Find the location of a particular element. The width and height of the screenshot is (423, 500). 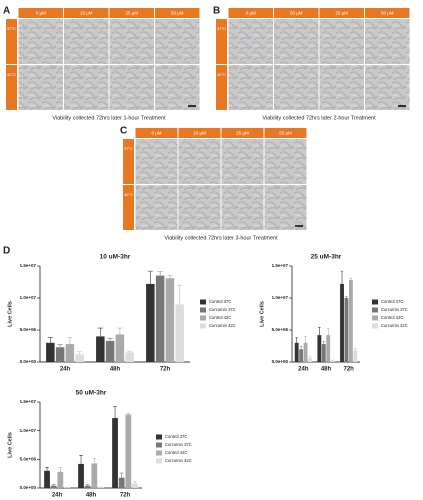

panel-label: C is located at coordinates (123, 131).